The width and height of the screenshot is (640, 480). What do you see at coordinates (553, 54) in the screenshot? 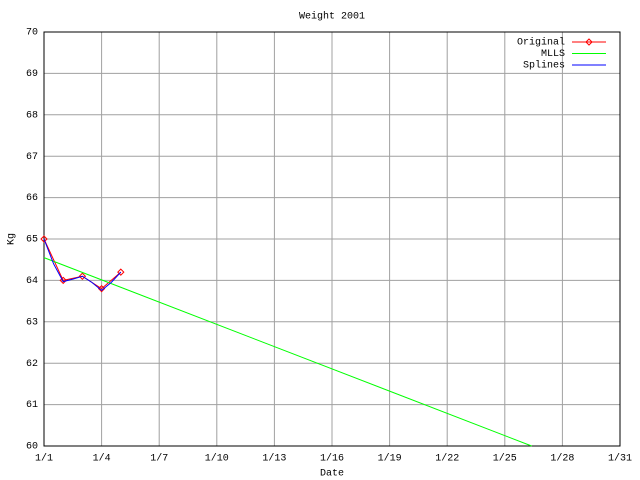
I see `legend-label: MLLS` at bounding box center [553, 54].